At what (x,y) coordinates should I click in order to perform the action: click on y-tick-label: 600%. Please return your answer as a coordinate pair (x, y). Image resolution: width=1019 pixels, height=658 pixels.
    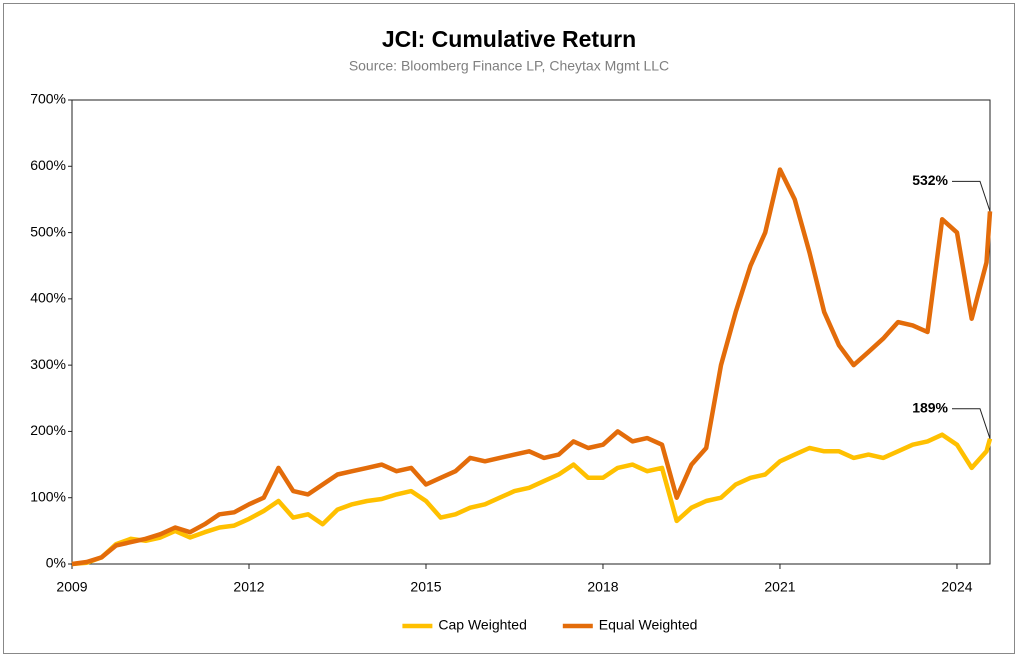
    Looking at the image, I should click on (48, 165).